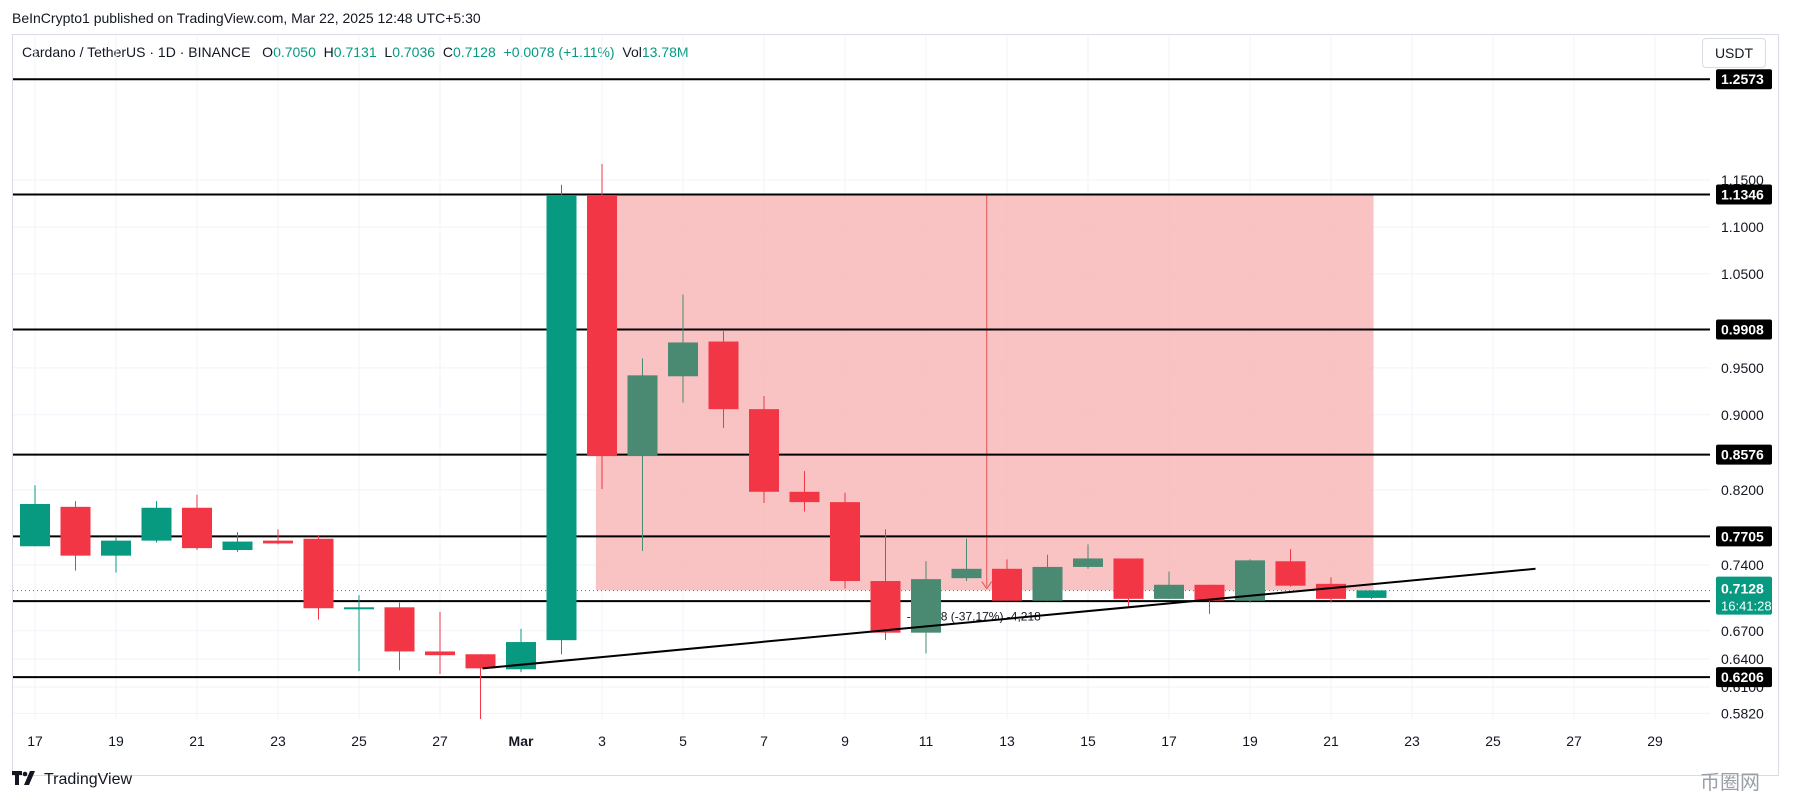 This screenshot has height=803, width=1804. I want to click on price-level-label: 0.9908, so click(1742, 330).